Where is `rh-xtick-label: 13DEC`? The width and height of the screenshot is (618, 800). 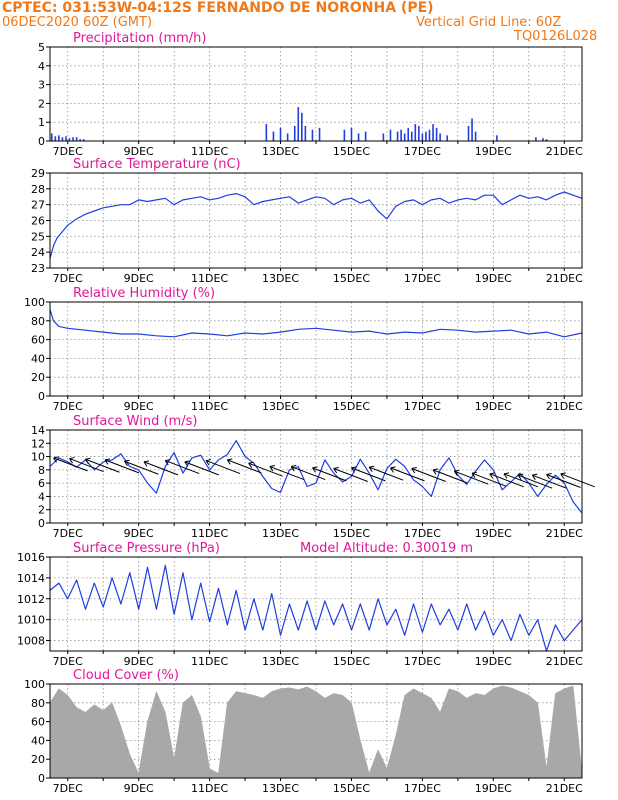 rh-xtick-label: 13DEC is located at coordinates (280, 406).